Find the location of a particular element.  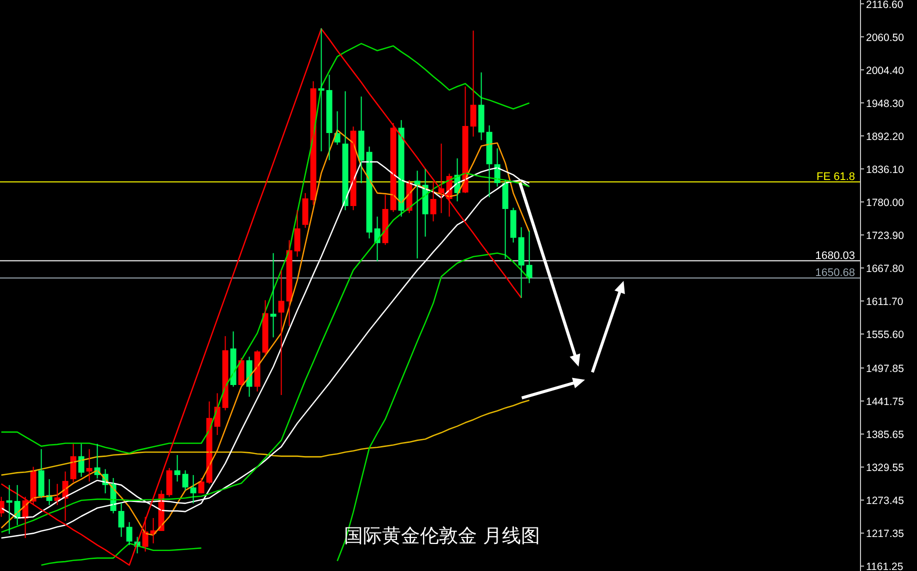

y-tick-label: 1667.80 is located at coordinates (885, 268).